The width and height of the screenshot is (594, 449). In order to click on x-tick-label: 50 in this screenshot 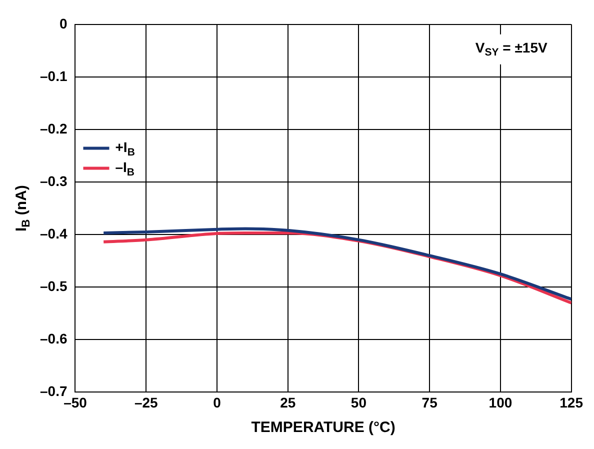, I will do `click(358, 402)`.